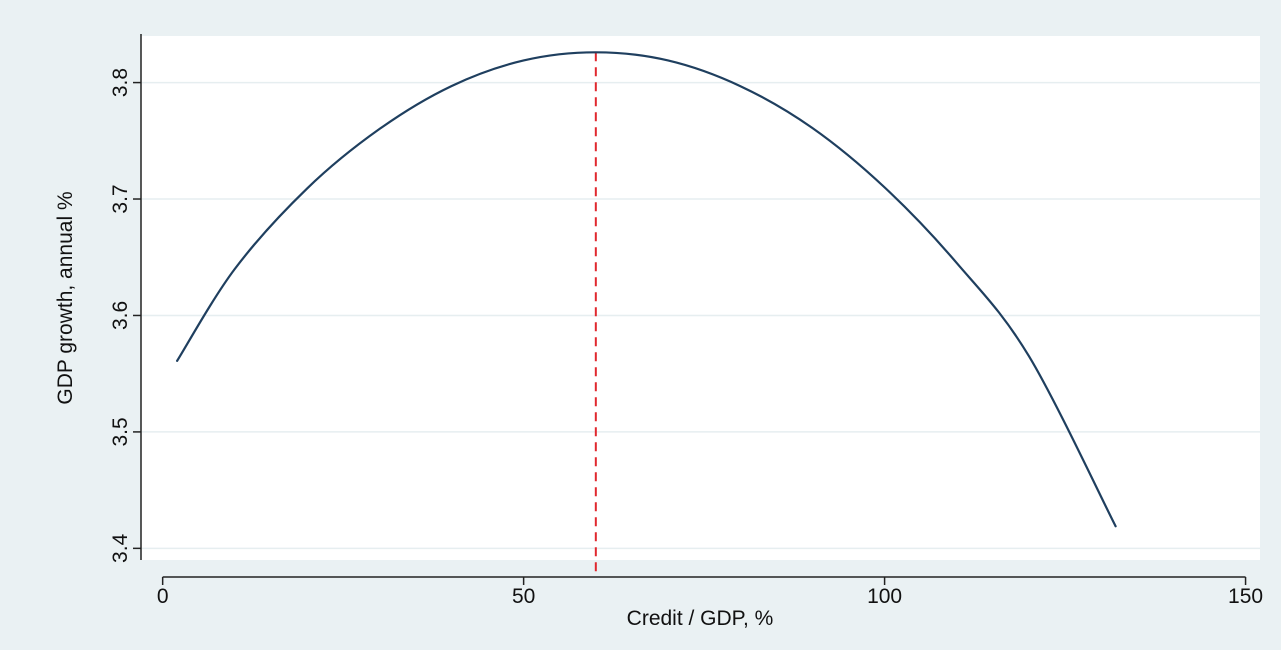  I want to click on x-tick-label-0: 0, so click(163, 596).